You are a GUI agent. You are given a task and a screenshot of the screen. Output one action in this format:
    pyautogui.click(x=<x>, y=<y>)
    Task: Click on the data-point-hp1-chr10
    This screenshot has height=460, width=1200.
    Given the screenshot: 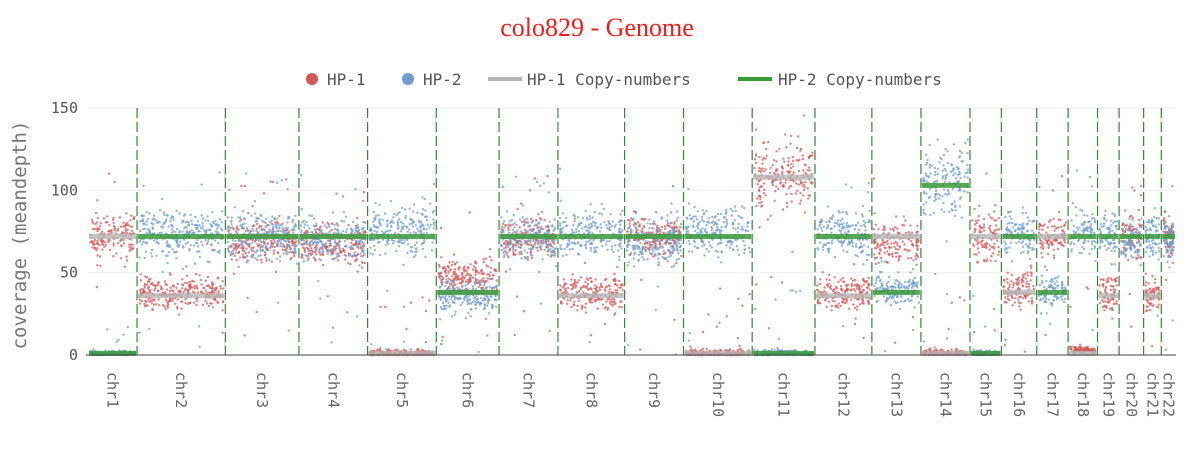 What is the action you would take?
    pyautogui.click(x=716, y=326)
    